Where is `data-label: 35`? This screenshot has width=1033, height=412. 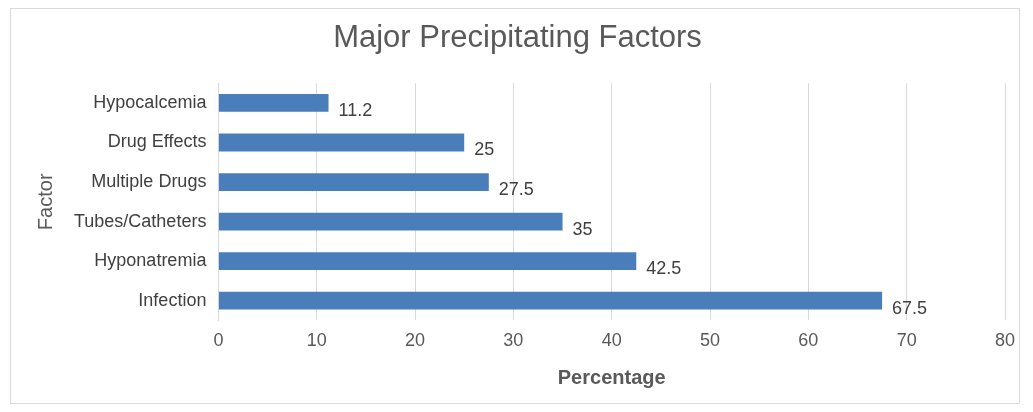 data-label: 35 is located at coordinates (582, 228).